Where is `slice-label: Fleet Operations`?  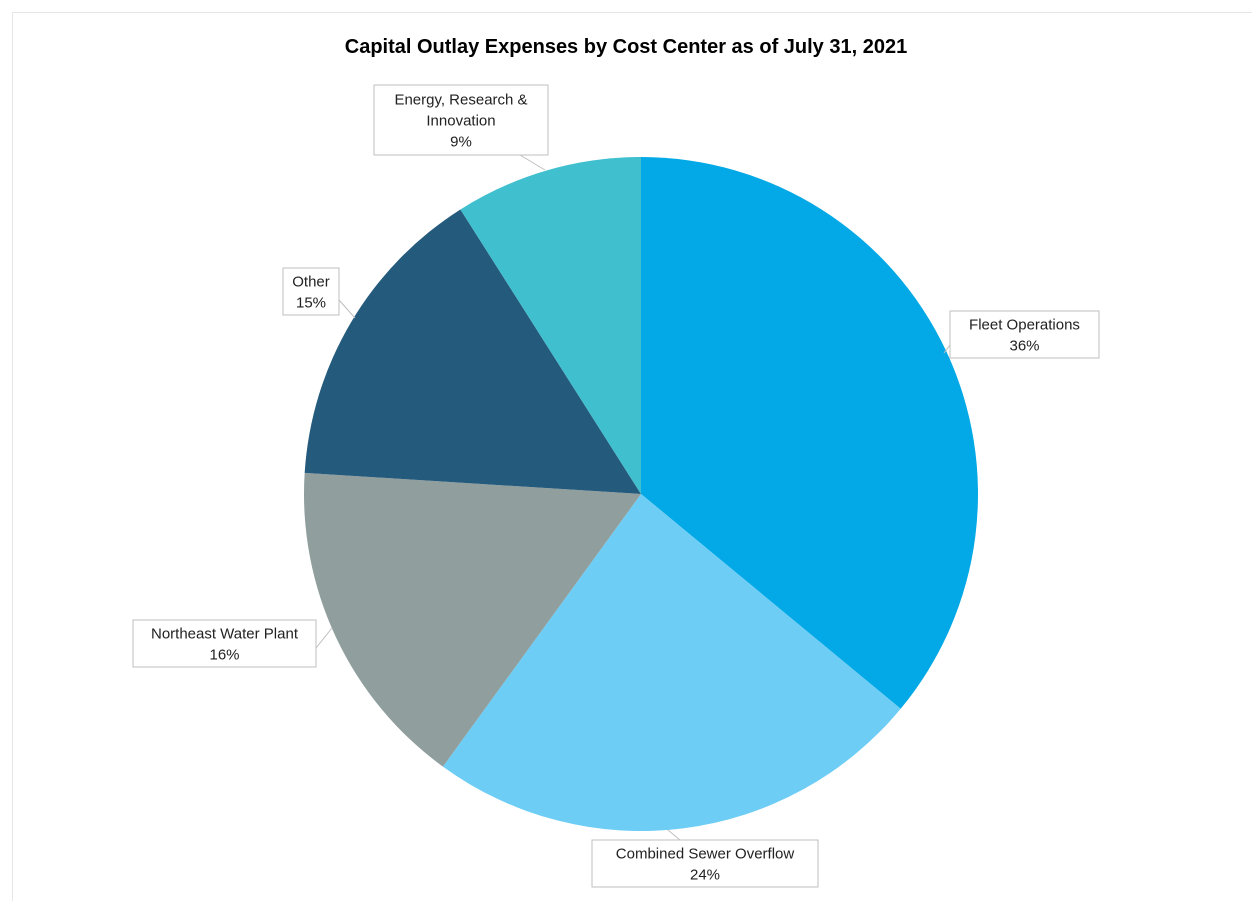 slice-label: Fleet Operations is located at coordinates (1024, 325).